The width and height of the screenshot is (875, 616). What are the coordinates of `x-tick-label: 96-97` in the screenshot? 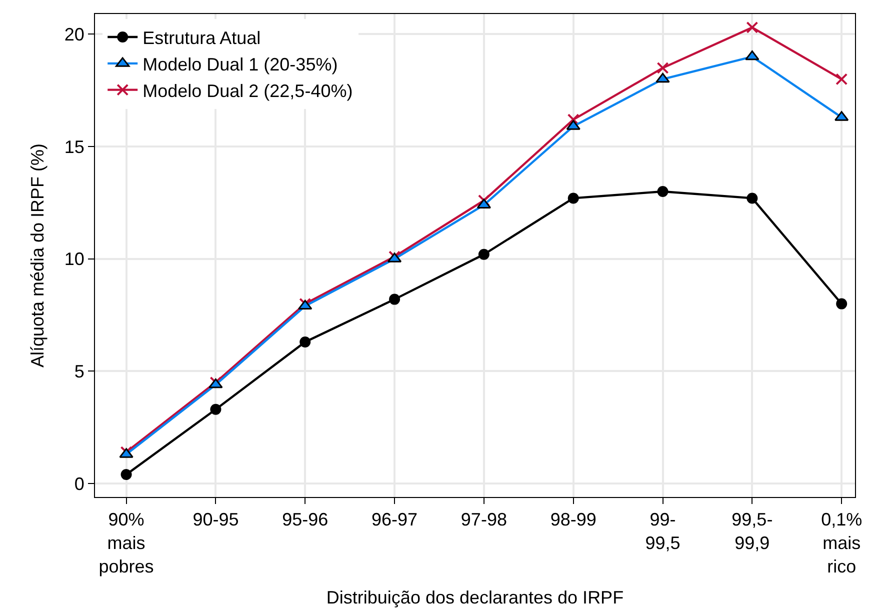 It's located at (395, 520).